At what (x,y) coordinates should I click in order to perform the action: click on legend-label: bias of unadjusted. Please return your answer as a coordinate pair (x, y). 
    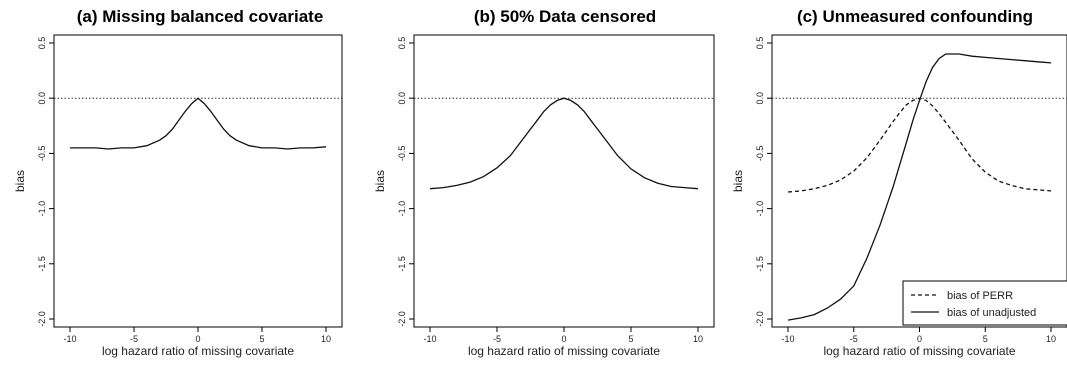
    Looking at the image, I should click on (991, 313).